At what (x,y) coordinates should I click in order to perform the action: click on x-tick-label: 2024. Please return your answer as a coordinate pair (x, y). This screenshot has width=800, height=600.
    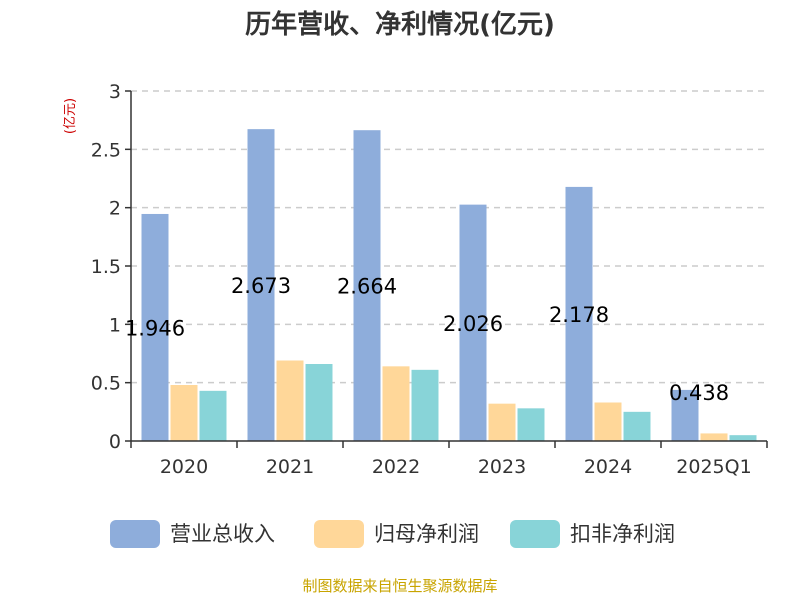
    Looking at the image, I should click on (608, 467).